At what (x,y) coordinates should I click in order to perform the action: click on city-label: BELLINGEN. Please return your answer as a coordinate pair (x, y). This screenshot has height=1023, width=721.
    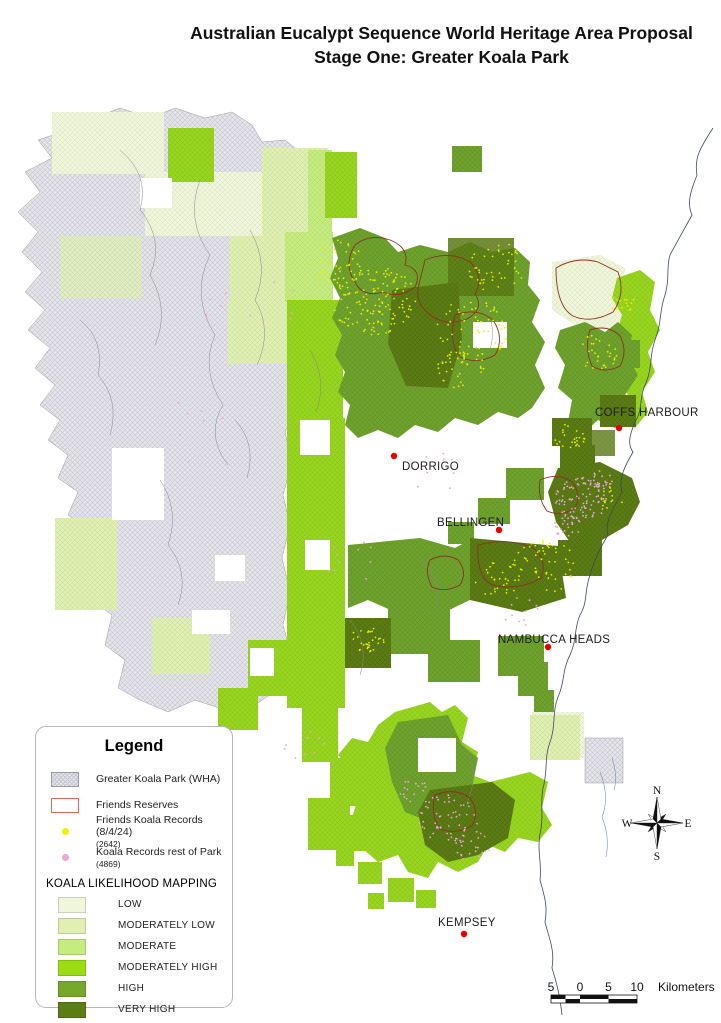
    Looking at the image, I should click on (470, 523).